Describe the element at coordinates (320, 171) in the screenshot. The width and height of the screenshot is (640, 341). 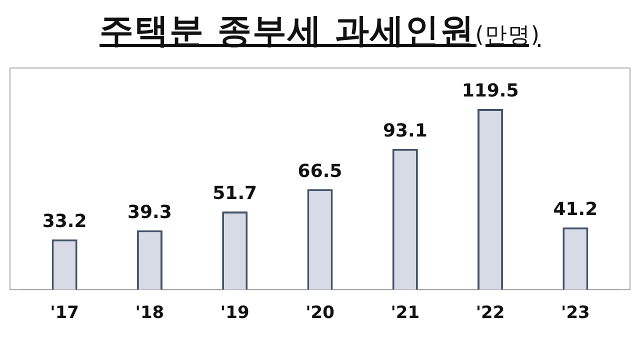
I see `data-label: 66.5` at that location.